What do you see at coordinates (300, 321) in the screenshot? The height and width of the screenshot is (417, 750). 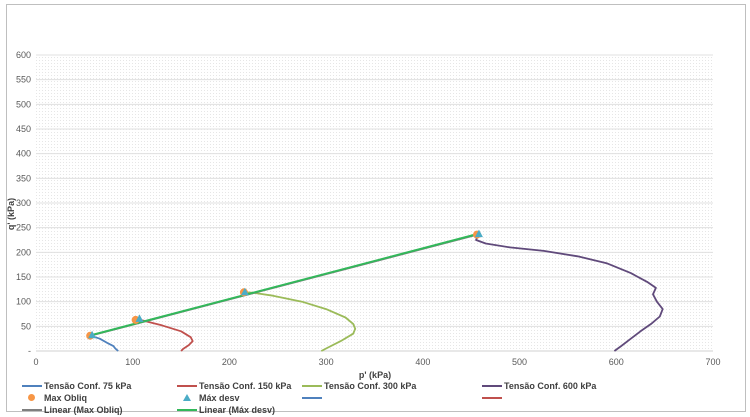 I see `series-line-tensao-conf-300-kpa` at bounding box center [300, 321].